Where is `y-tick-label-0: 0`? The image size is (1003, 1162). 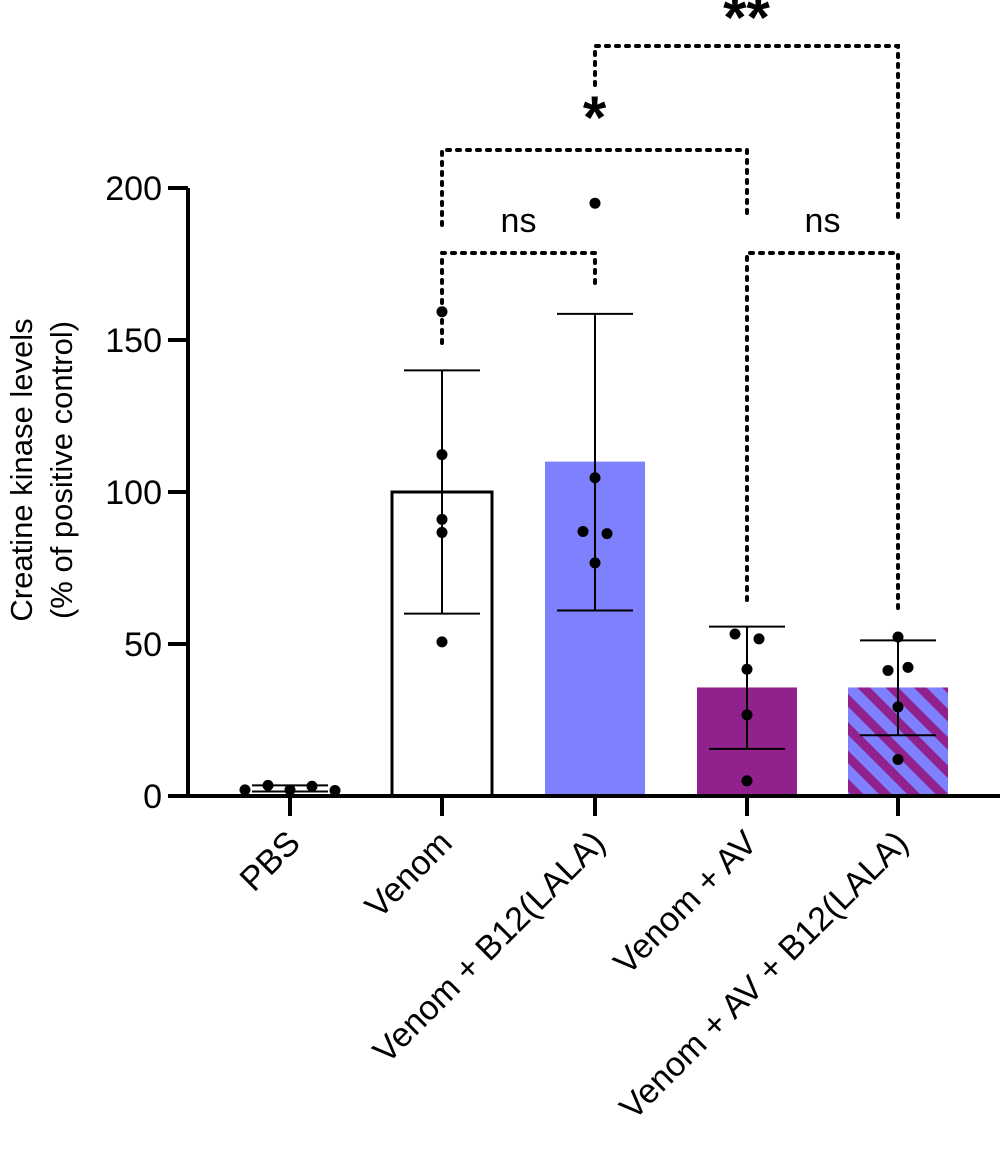
y-tick-label-0: 0 is located at coordinates (152, 797).